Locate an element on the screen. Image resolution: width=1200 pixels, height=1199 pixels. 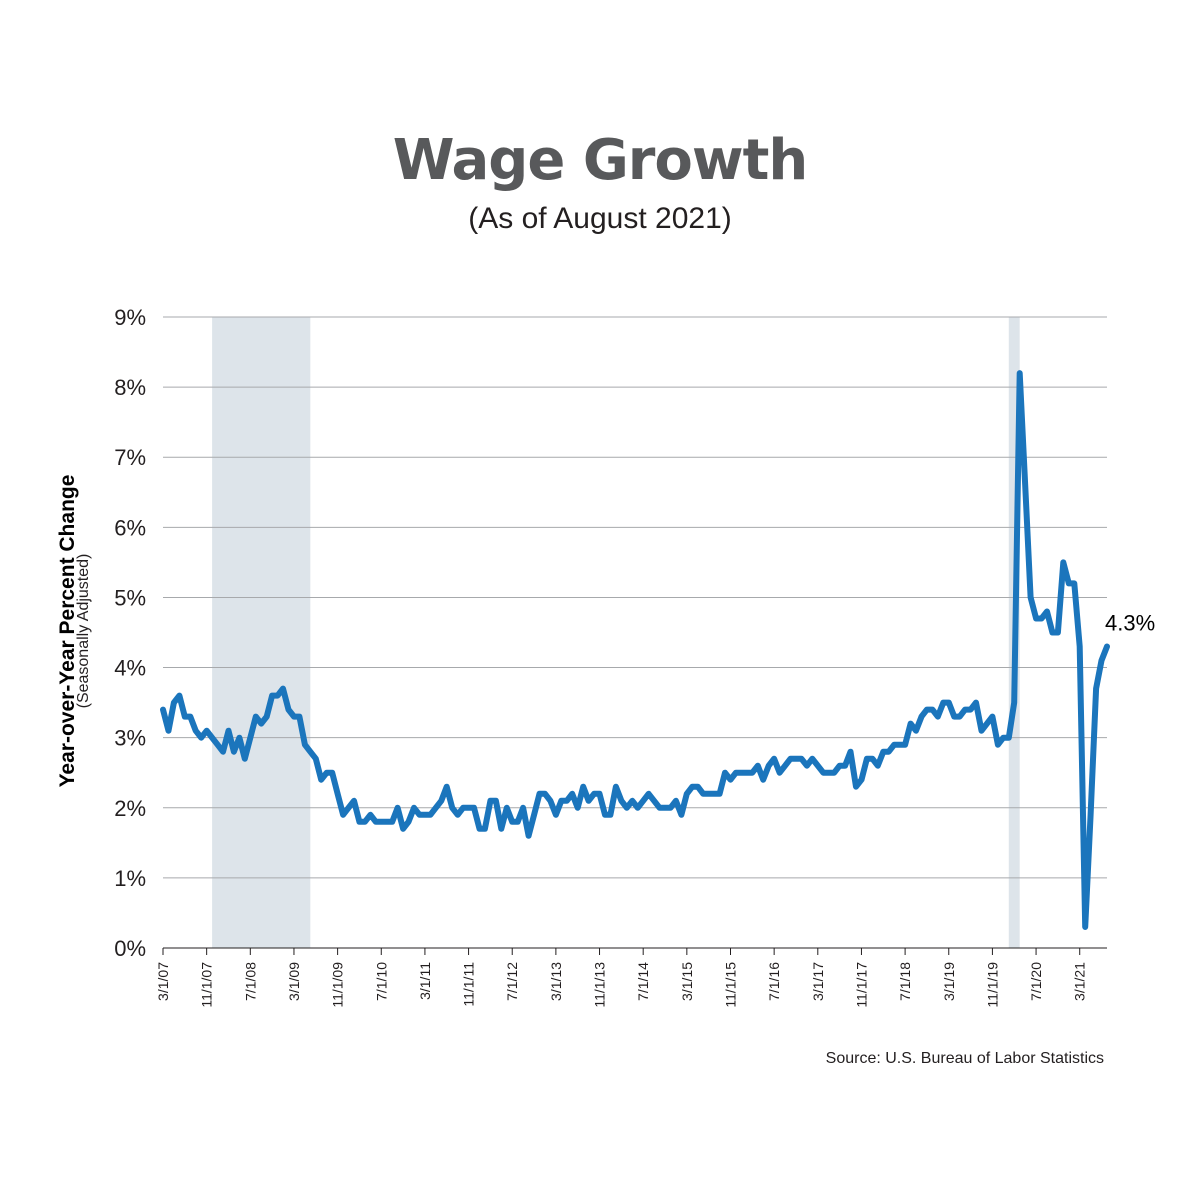
x-tick-label: 3/1/11 is located at coordinates (425, 981).